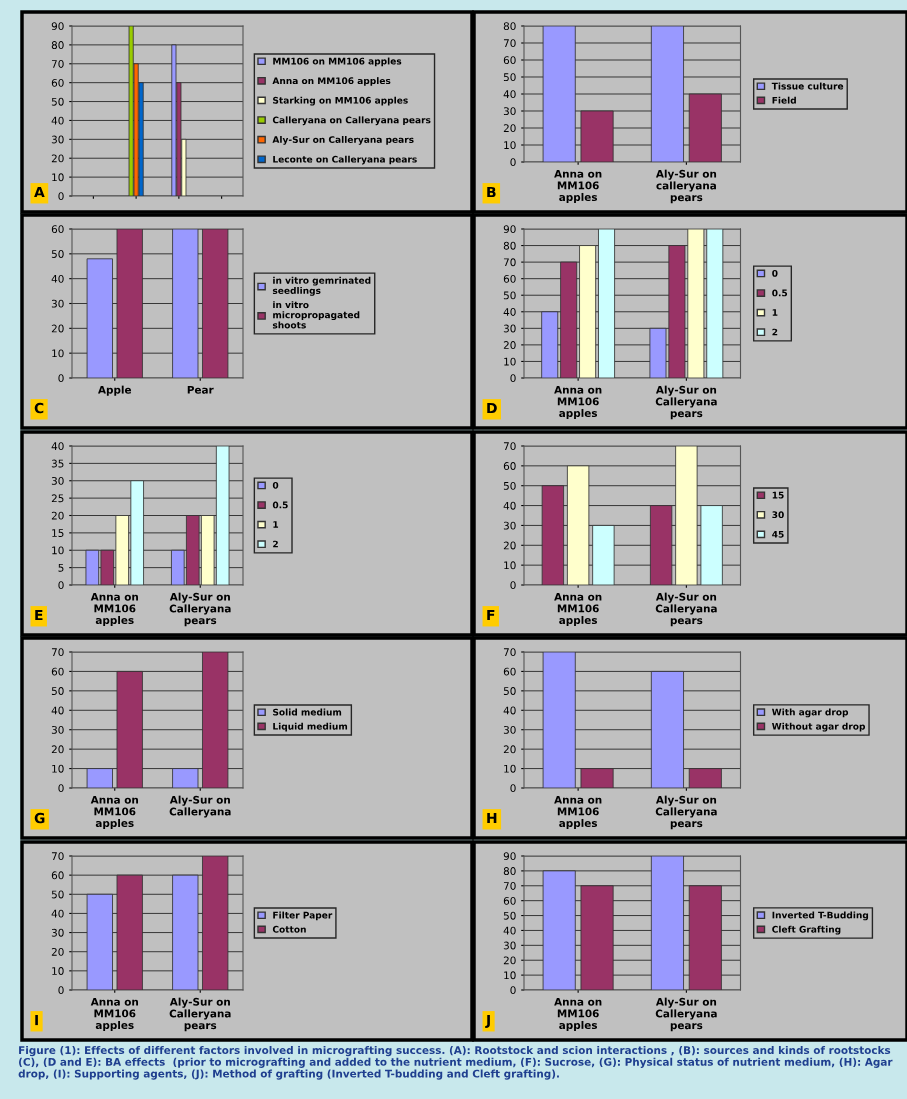 The height and width of the screenshot is (1099, 907). I want to click on y-tick-label: 5, so click(61, 567).